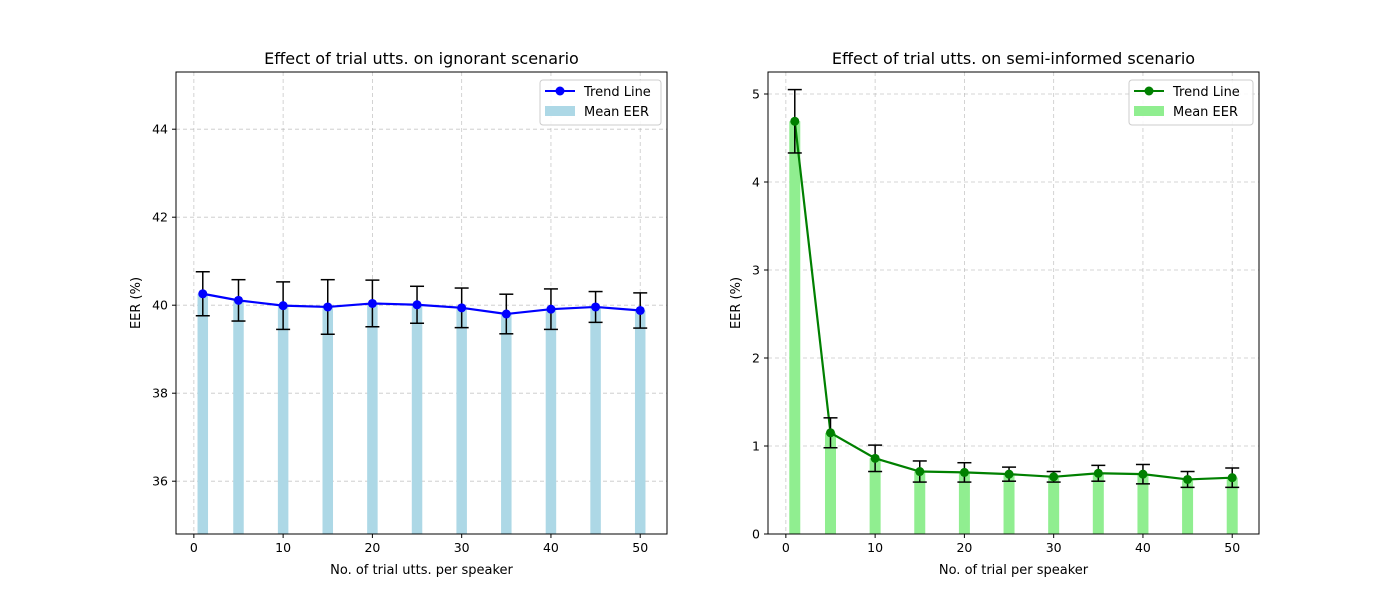 This screenshot has width=1400, height=600. I want to click on y-tick-label: 36, so click(160, 481).